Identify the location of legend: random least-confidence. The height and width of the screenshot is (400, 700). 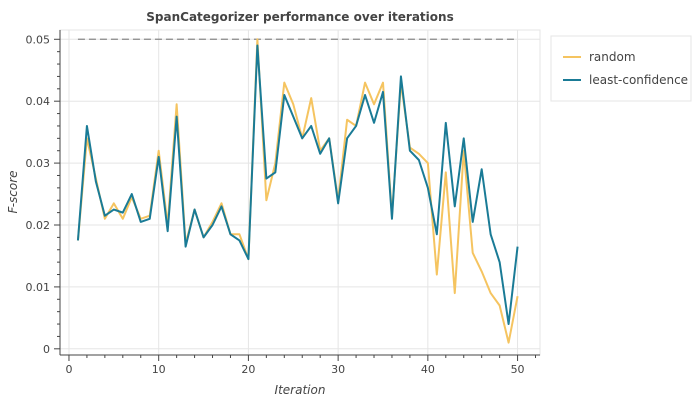
(621, 68).